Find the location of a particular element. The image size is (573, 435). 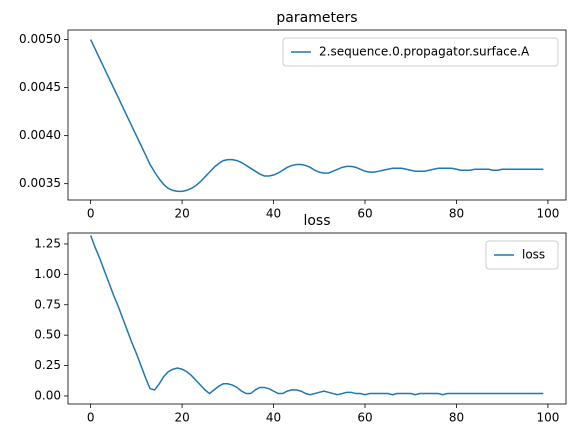

y-tick-label: 0.0040 is located at coordinates (40, 135).